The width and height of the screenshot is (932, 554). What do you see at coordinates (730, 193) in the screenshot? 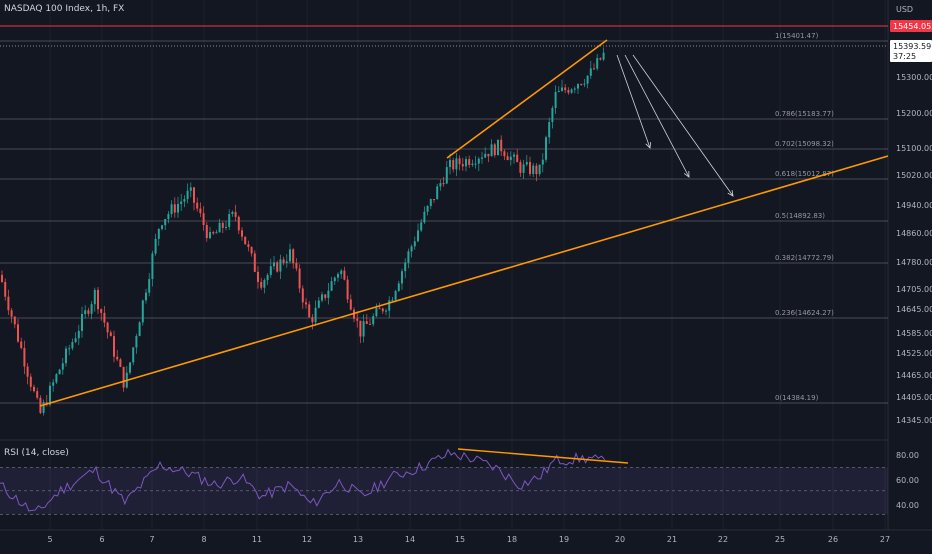
I see `projection-arrowhead` at bounding box center [730, 193].